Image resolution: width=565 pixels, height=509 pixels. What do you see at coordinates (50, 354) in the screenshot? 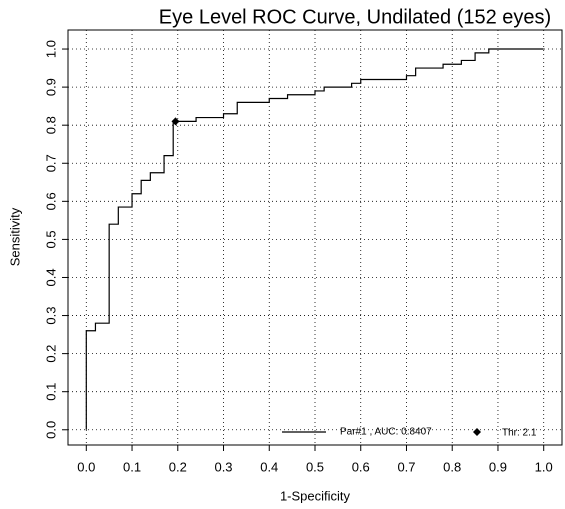
I see `y-tick-label: 0.2` at bounding box center [50, 354].